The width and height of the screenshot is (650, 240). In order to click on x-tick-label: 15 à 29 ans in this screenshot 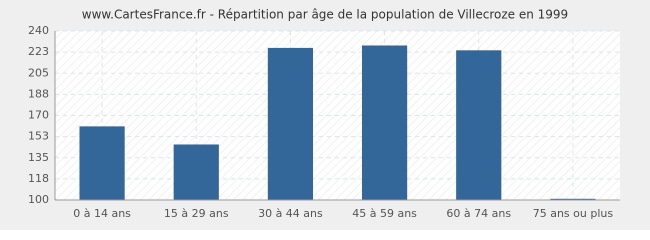, I will do `click(196, 213)`.